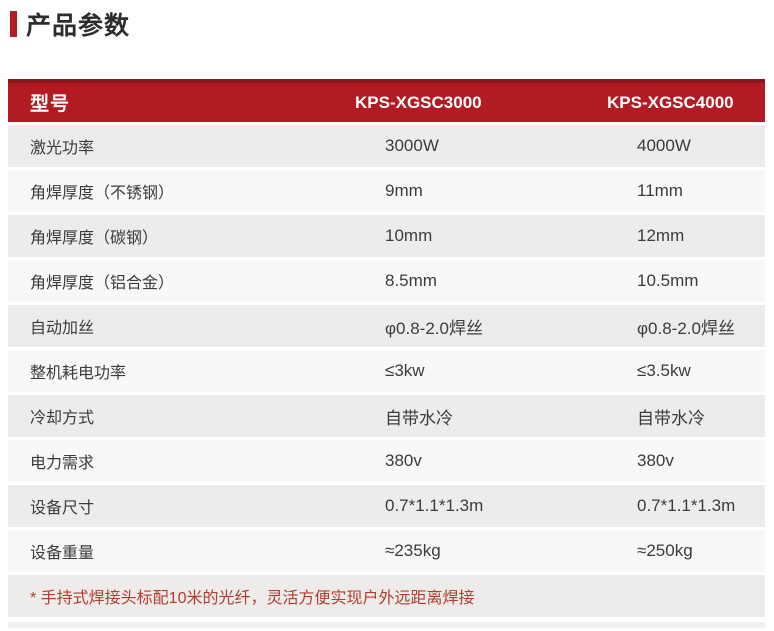 This screenshot has width=774, height=631. I want to click on row-value-col2: φ0.8-2.0焊丝, so click(686, 328).